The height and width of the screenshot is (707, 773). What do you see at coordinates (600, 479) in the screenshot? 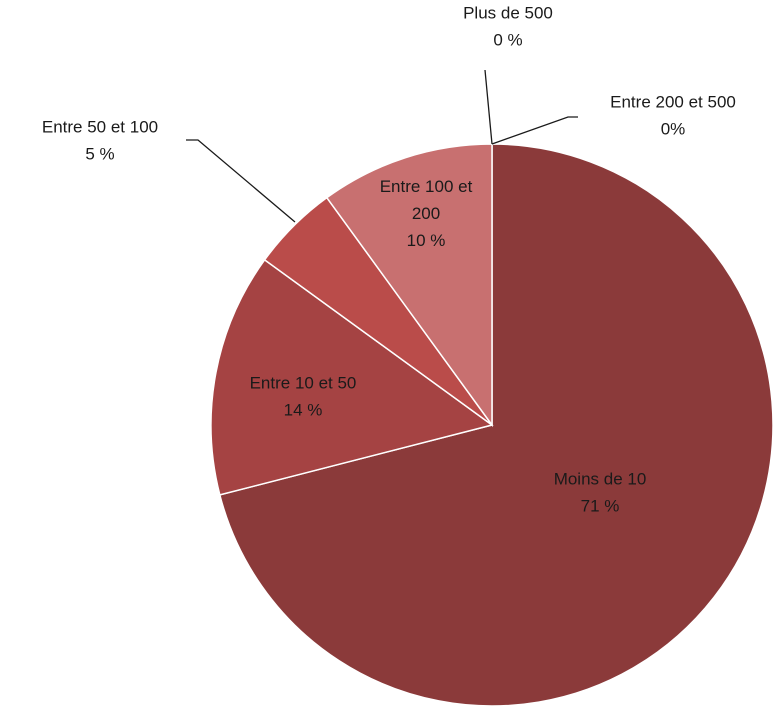
I see `label-text: Moins de 10` at bounding box center [600, 479].